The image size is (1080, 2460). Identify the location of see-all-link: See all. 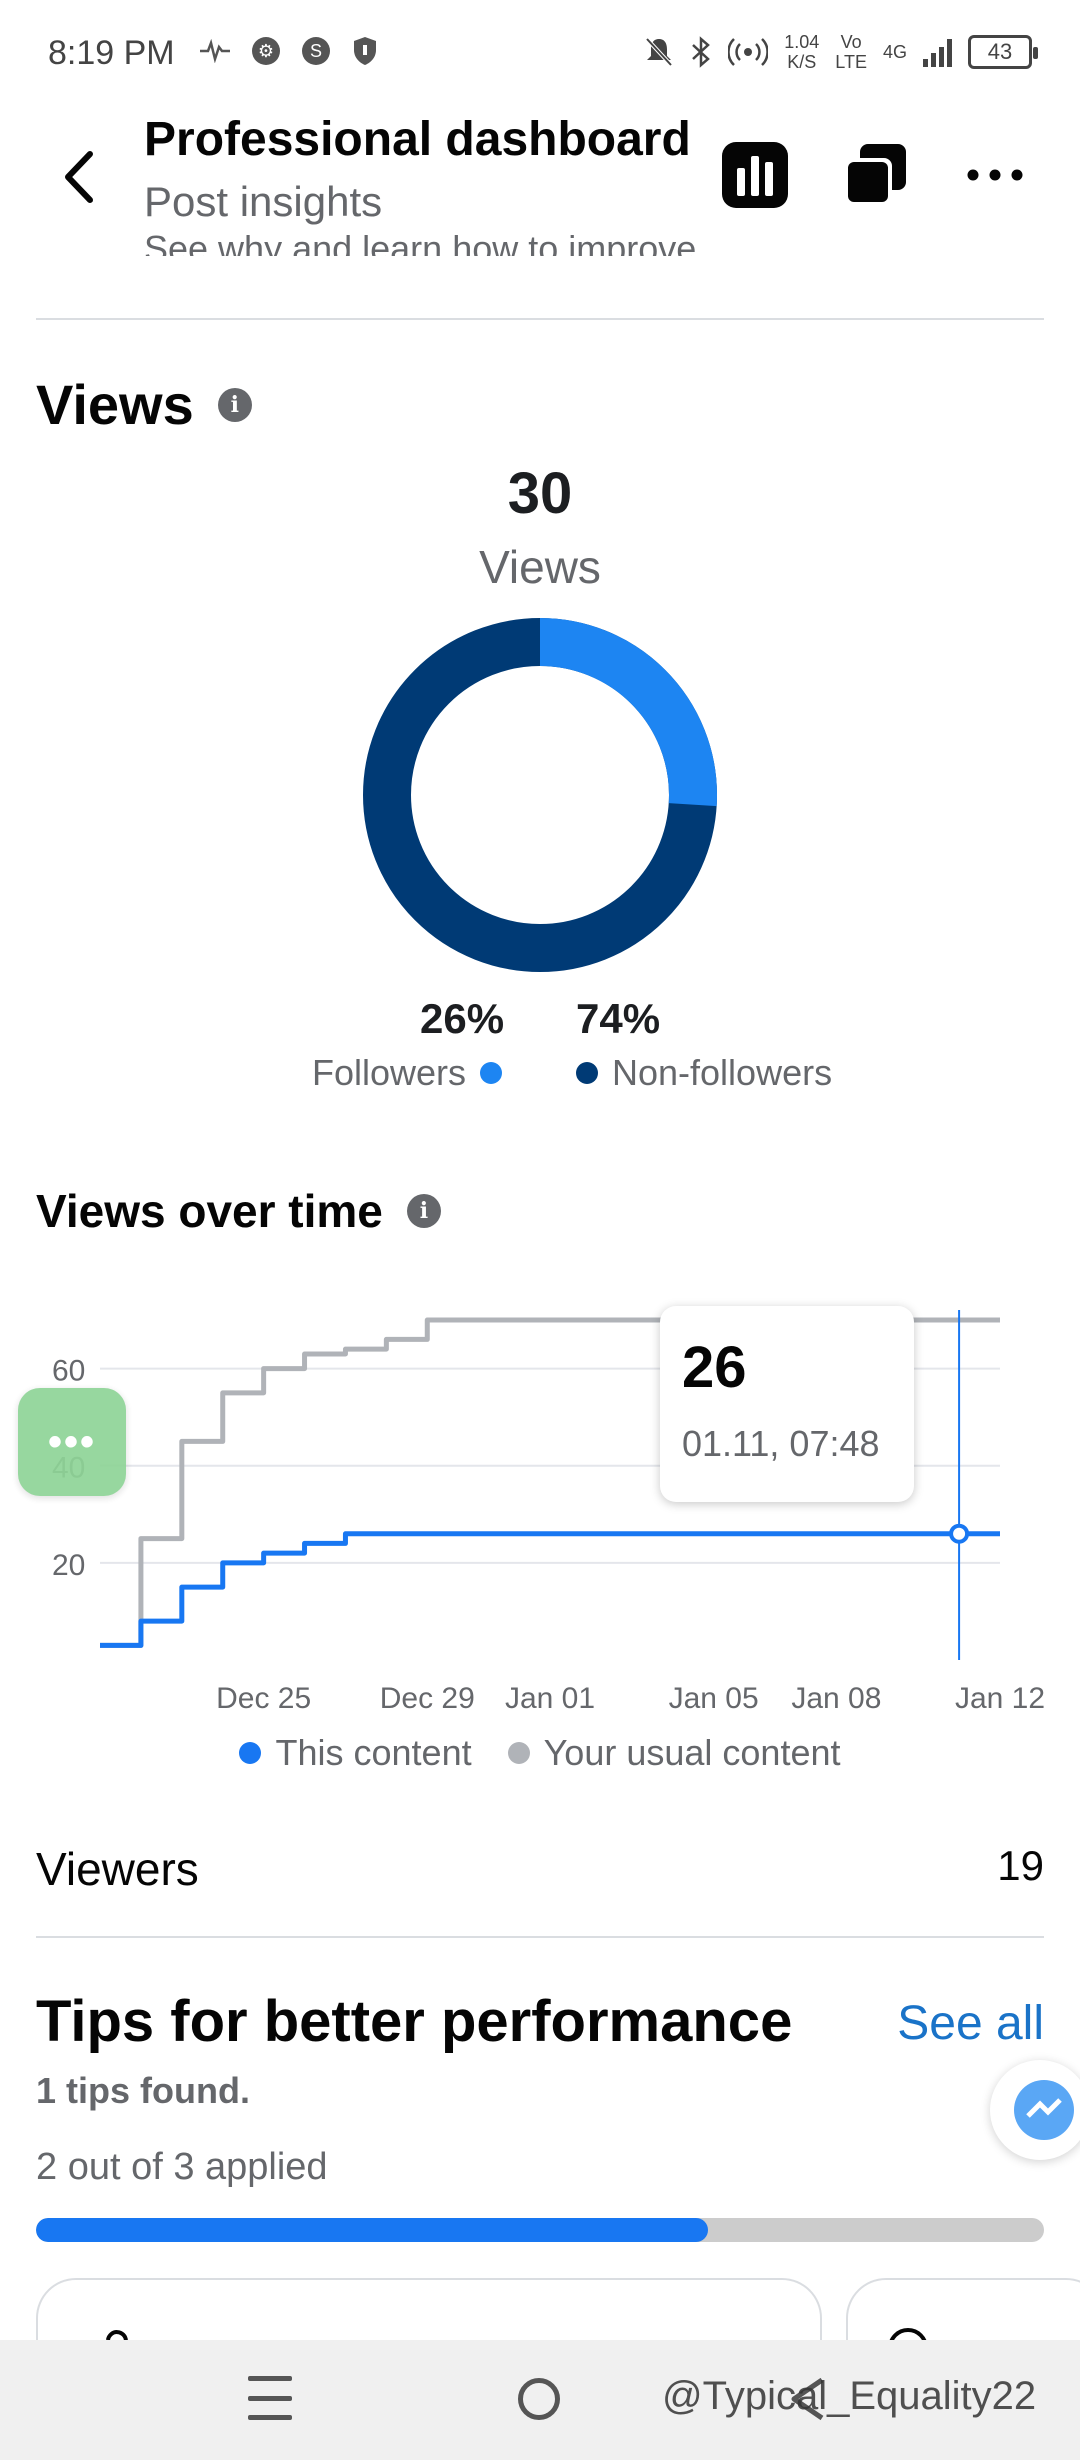
(970, 2023).